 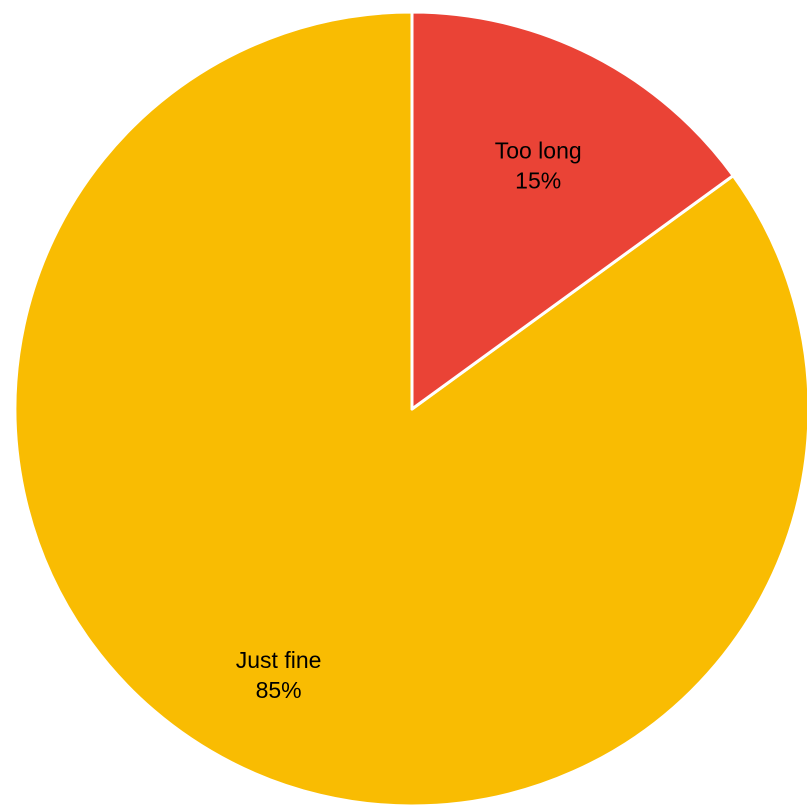 What do you see at coordinates (279, 660) in the screenshot?
I see `slice-category-label: Just fine` at bounding box center [279, 660].